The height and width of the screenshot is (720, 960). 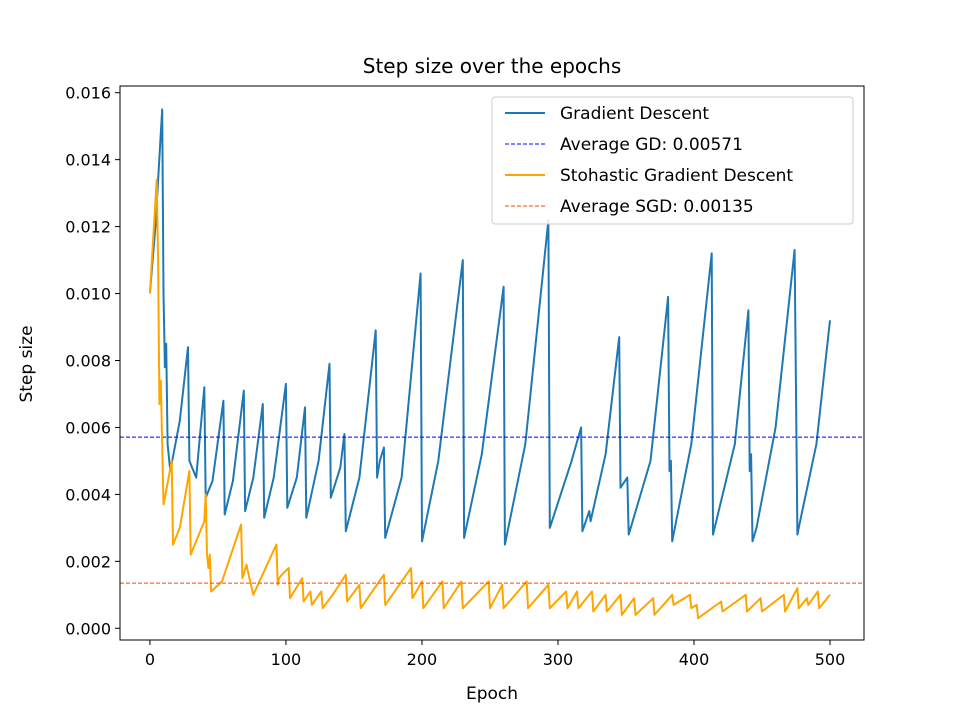 What do you see at coordinates (676, 176) in the screenshot?
I see `legend-label-2: Stohastic Gradient Descent` at bounding box center [676, 176].